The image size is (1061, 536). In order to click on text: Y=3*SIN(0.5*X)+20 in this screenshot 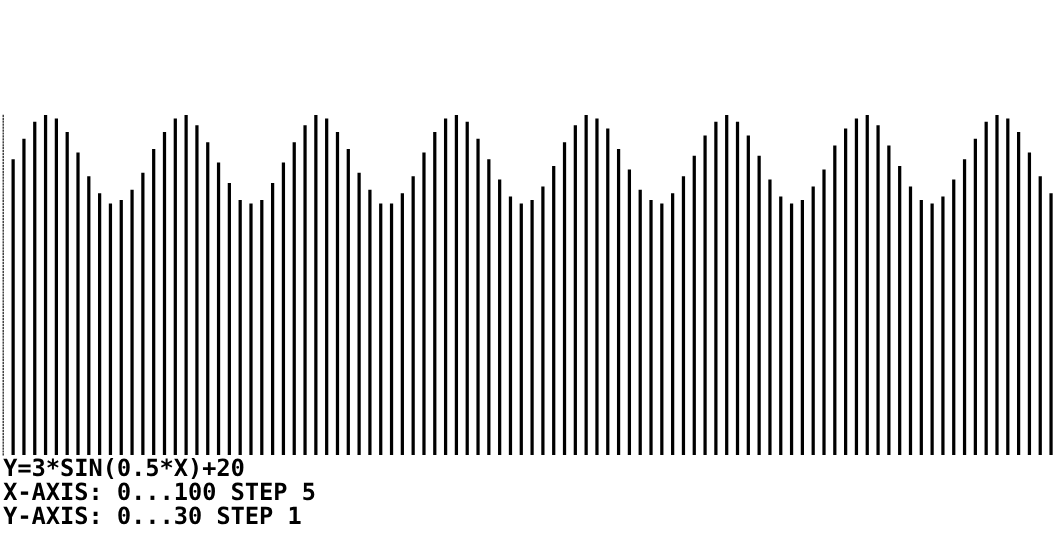, I will do `click(123, 469)`.